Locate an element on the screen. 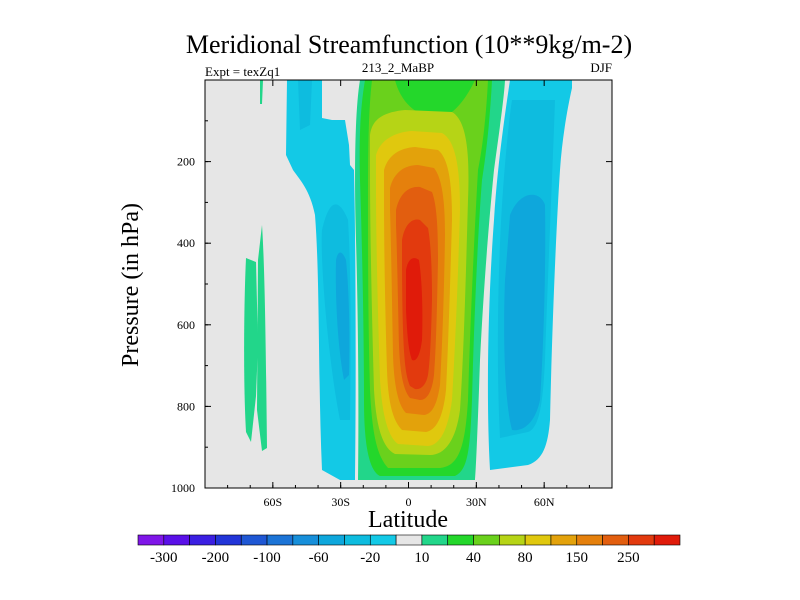 This screenshot has height=600, width=800. run-label: 213_2_MaBP is located at coordinates (398, 67).